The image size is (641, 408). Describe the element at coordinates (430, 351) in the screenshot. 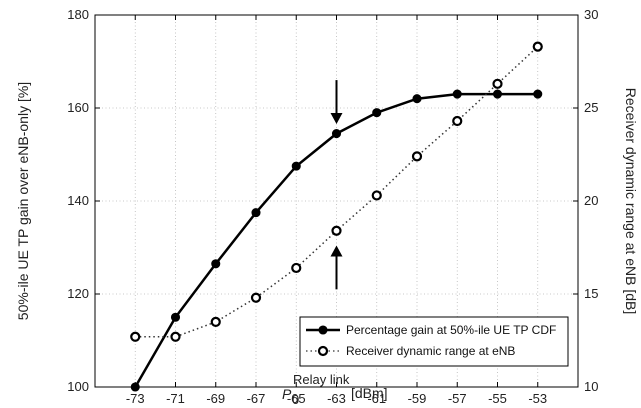

I see `legend-label-1: Receiver dynamic range at eNB` at that location.